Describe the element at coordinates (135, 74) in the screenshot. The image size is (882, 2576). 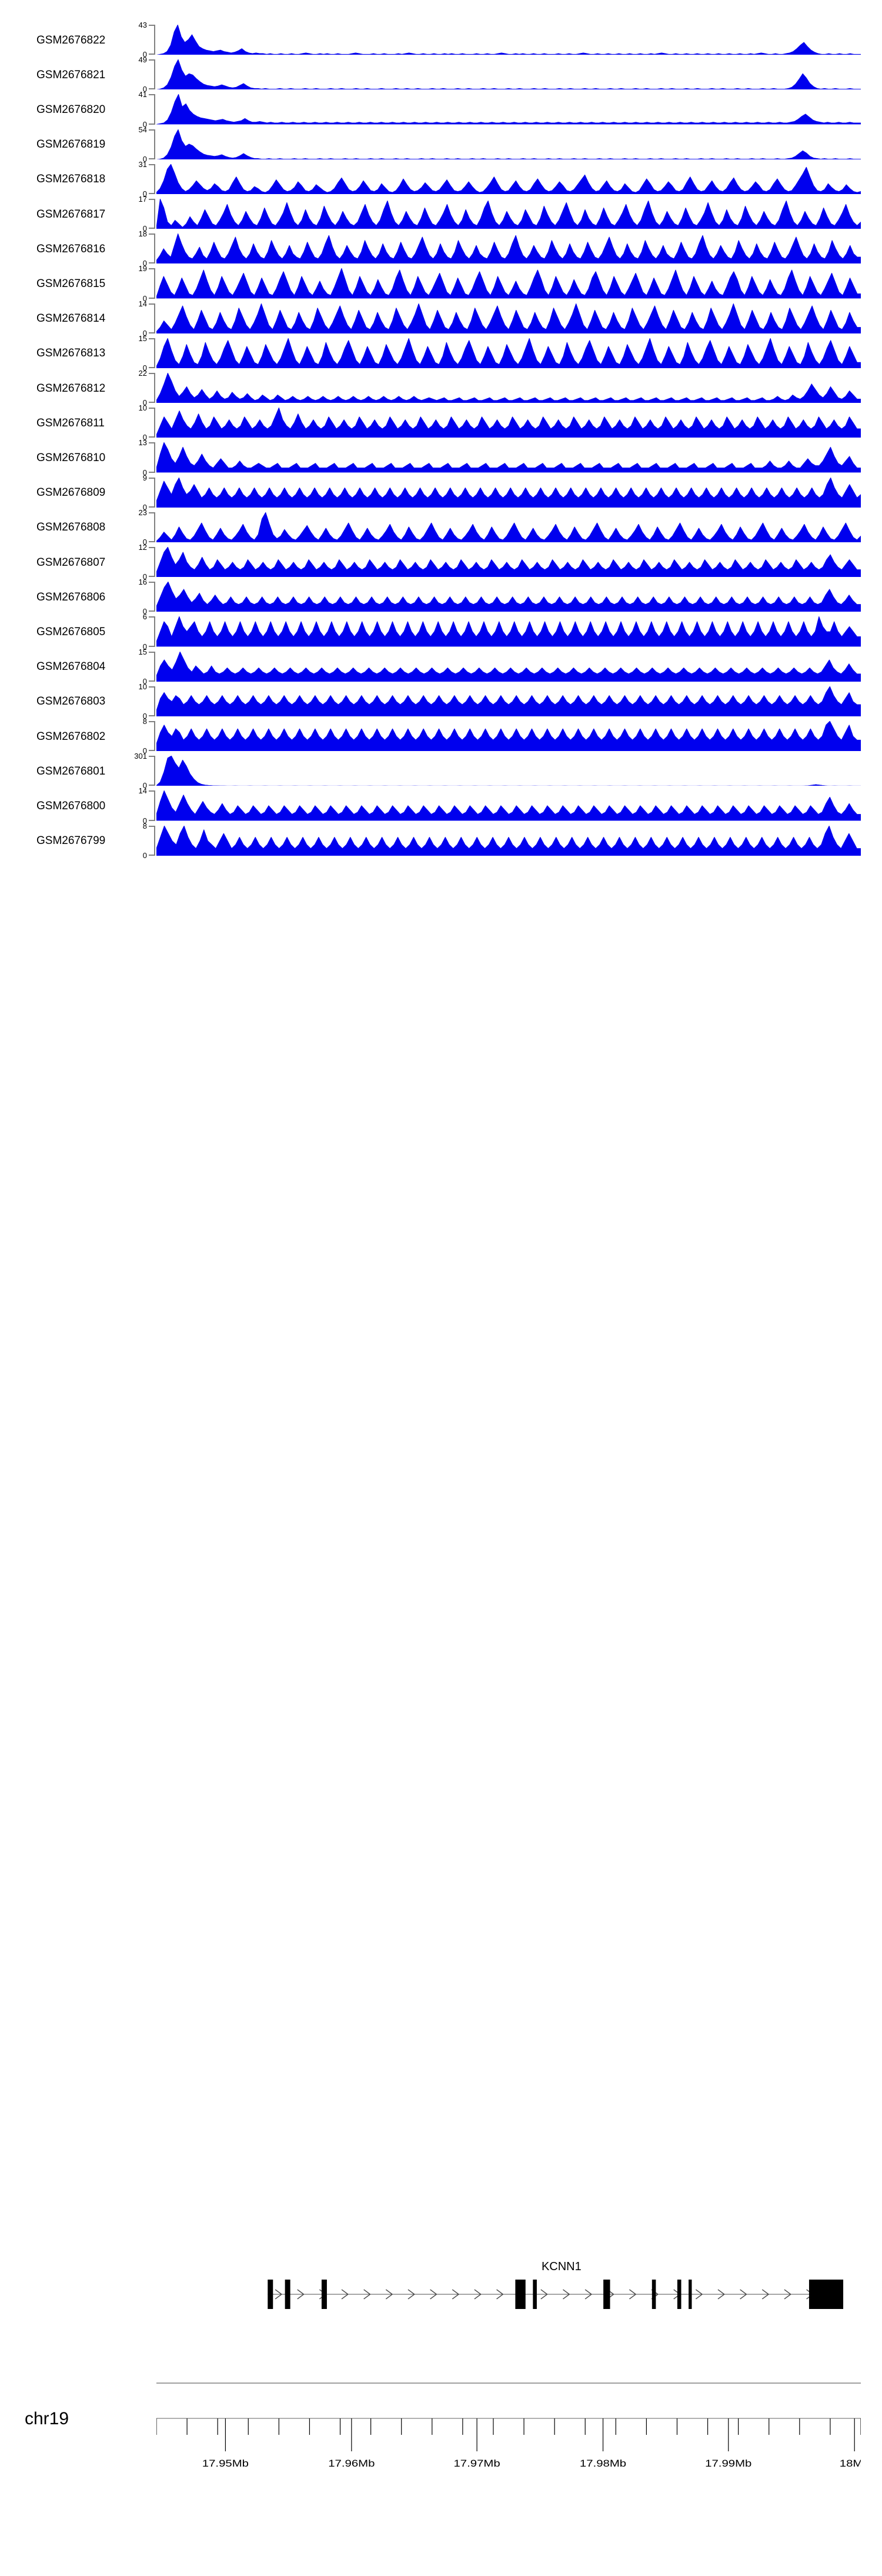
I see `track-y-axis: 49 0` at that location.